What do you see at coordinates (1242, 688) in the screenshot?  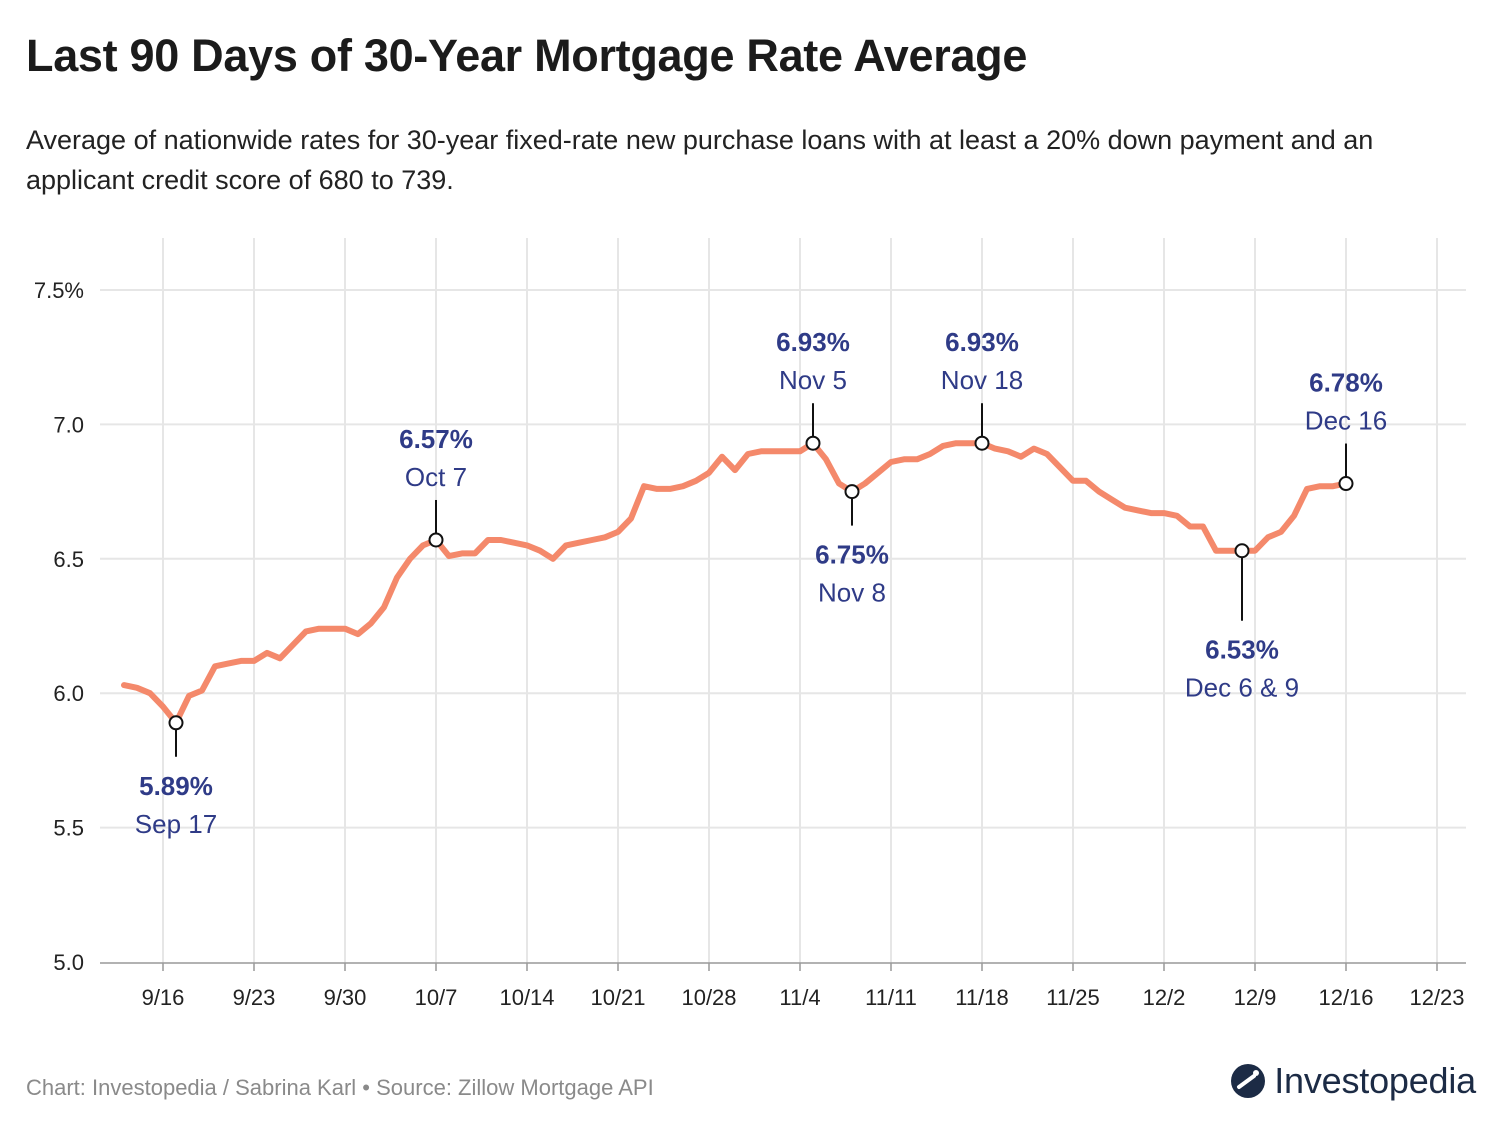 I see `annotation-date: Dec 6 & 9` at bounding box center [1242, 688].